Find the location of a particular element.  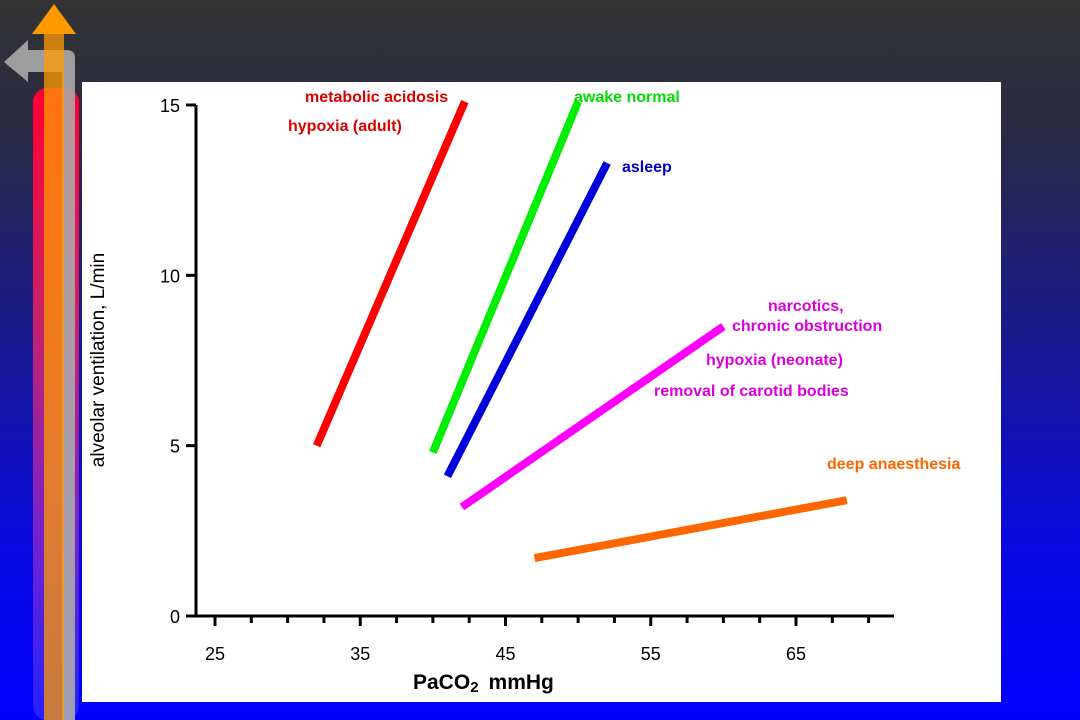

annotation-metabolic-acidosis: metabolic acidosis is located at coordinates (376, 97).